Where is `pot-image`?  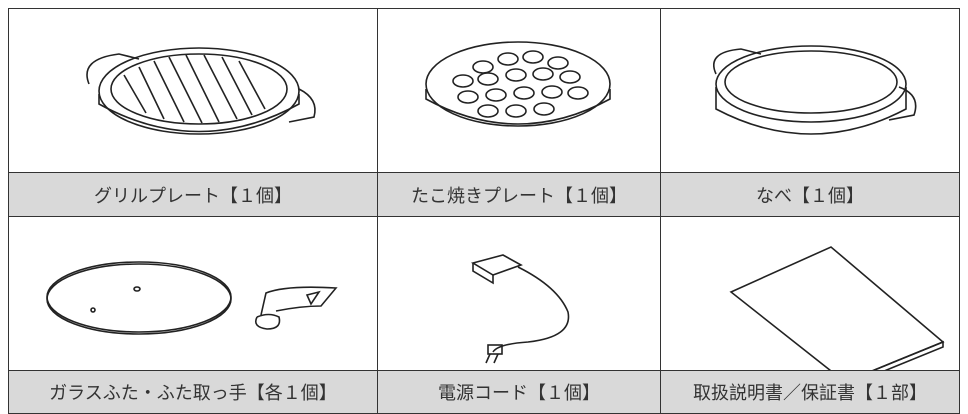
pot-image is located at coordinates (810, 90).